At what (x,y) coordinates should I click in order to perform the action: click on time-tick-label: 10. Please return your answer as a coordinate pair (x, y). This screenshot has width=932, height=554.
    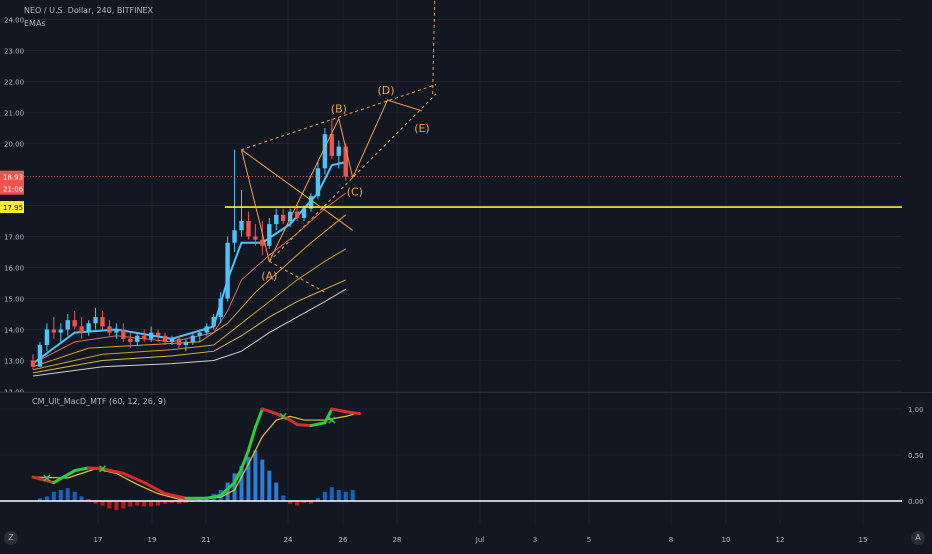
    Looking at the image, I should click on (726, 540).